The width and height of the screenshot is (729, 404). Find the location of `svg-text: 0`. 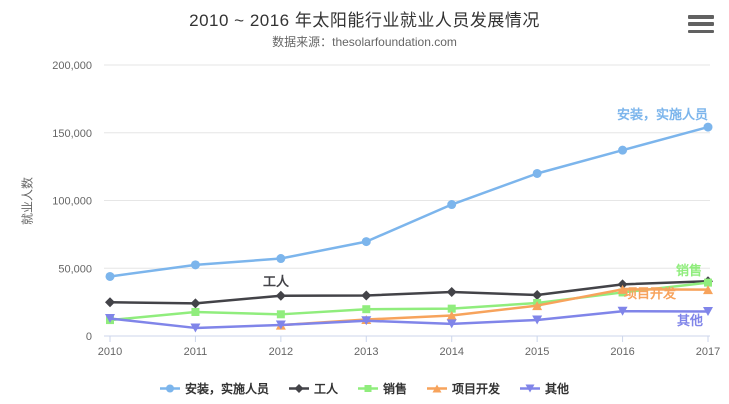

svg-text: 0 is located at coordinates (89, 337).